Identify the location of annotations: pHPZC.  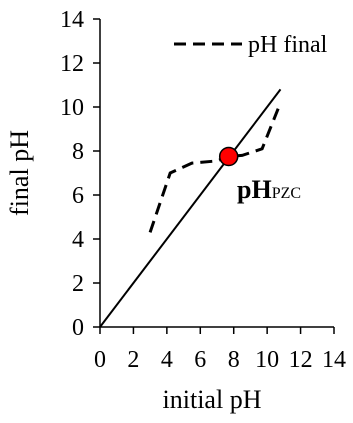
(259, 175).